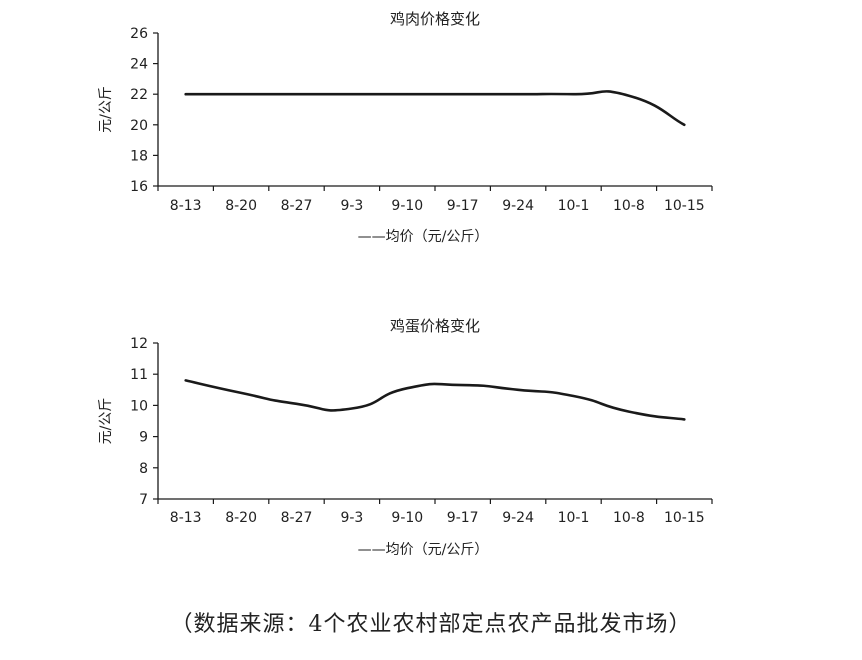  What do you see at coordinates (139, 126) in the screenshot?
I see `chart1-y-tick-label: 20` at bounding box center [139, 126].